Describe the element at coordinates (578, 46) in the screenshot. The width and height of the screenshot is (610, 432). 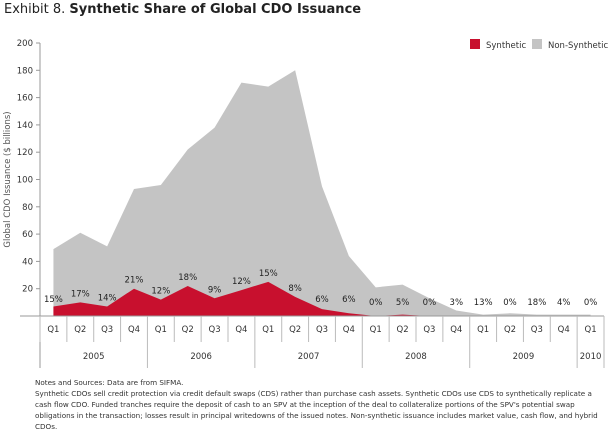
I see `legend-label: Non-Synthetic` at that location.